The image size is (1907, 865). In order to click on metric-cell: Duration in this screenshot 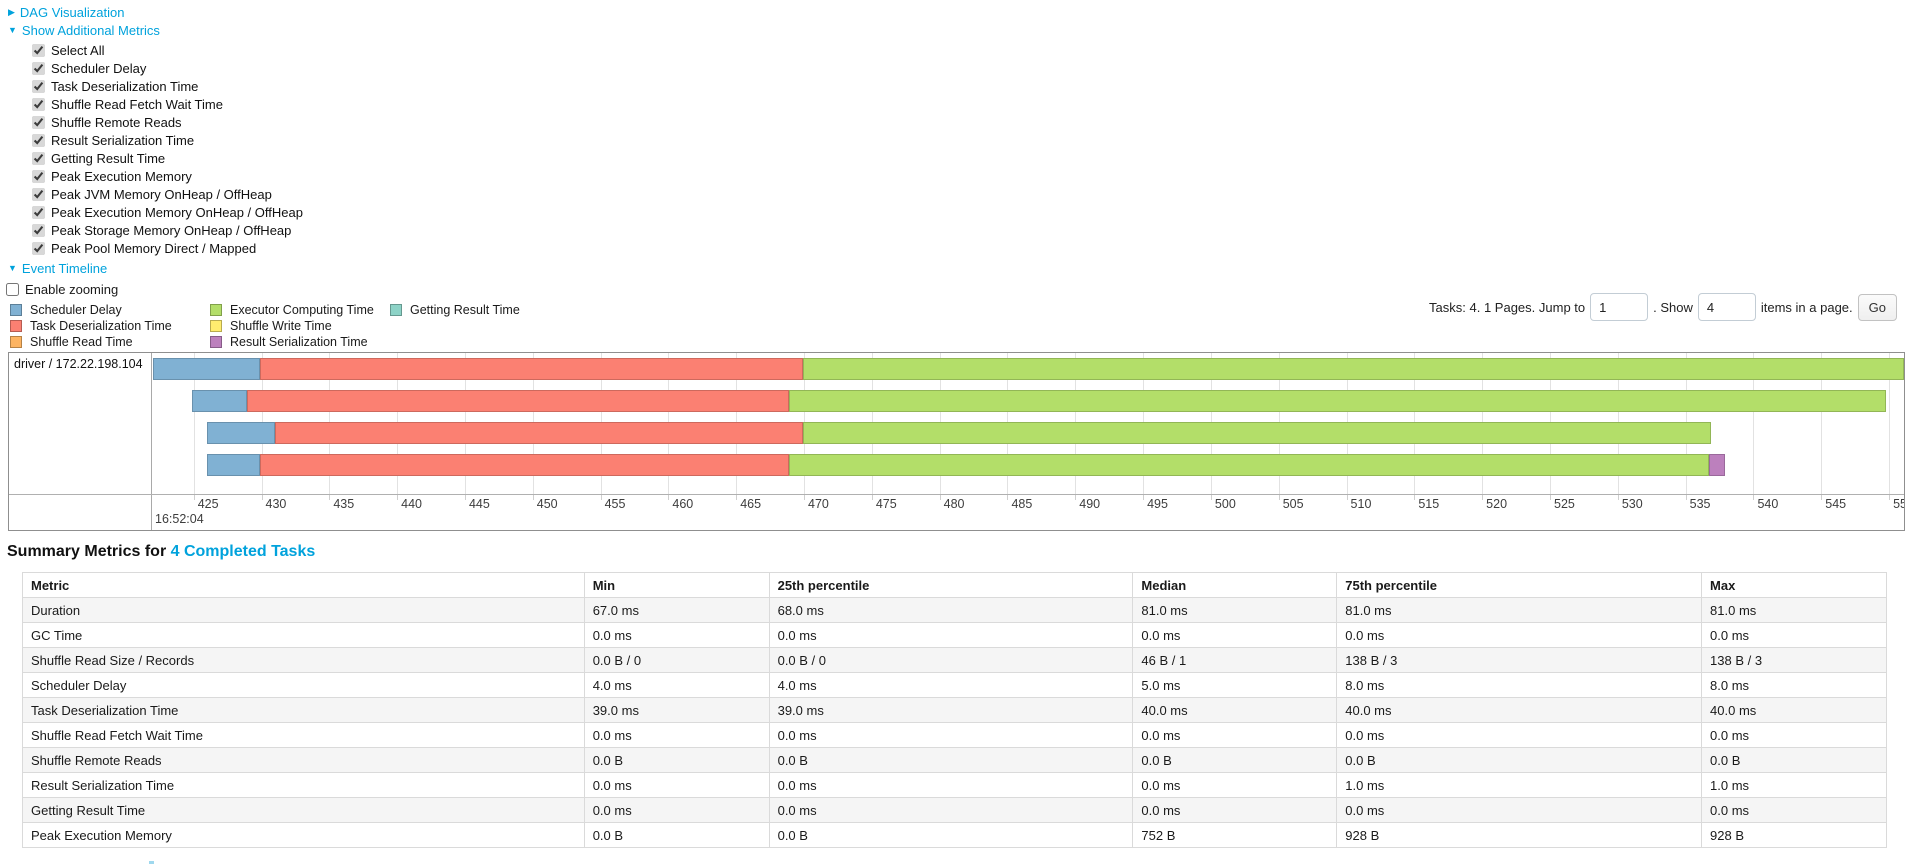, I will do `click(303, 610)`.